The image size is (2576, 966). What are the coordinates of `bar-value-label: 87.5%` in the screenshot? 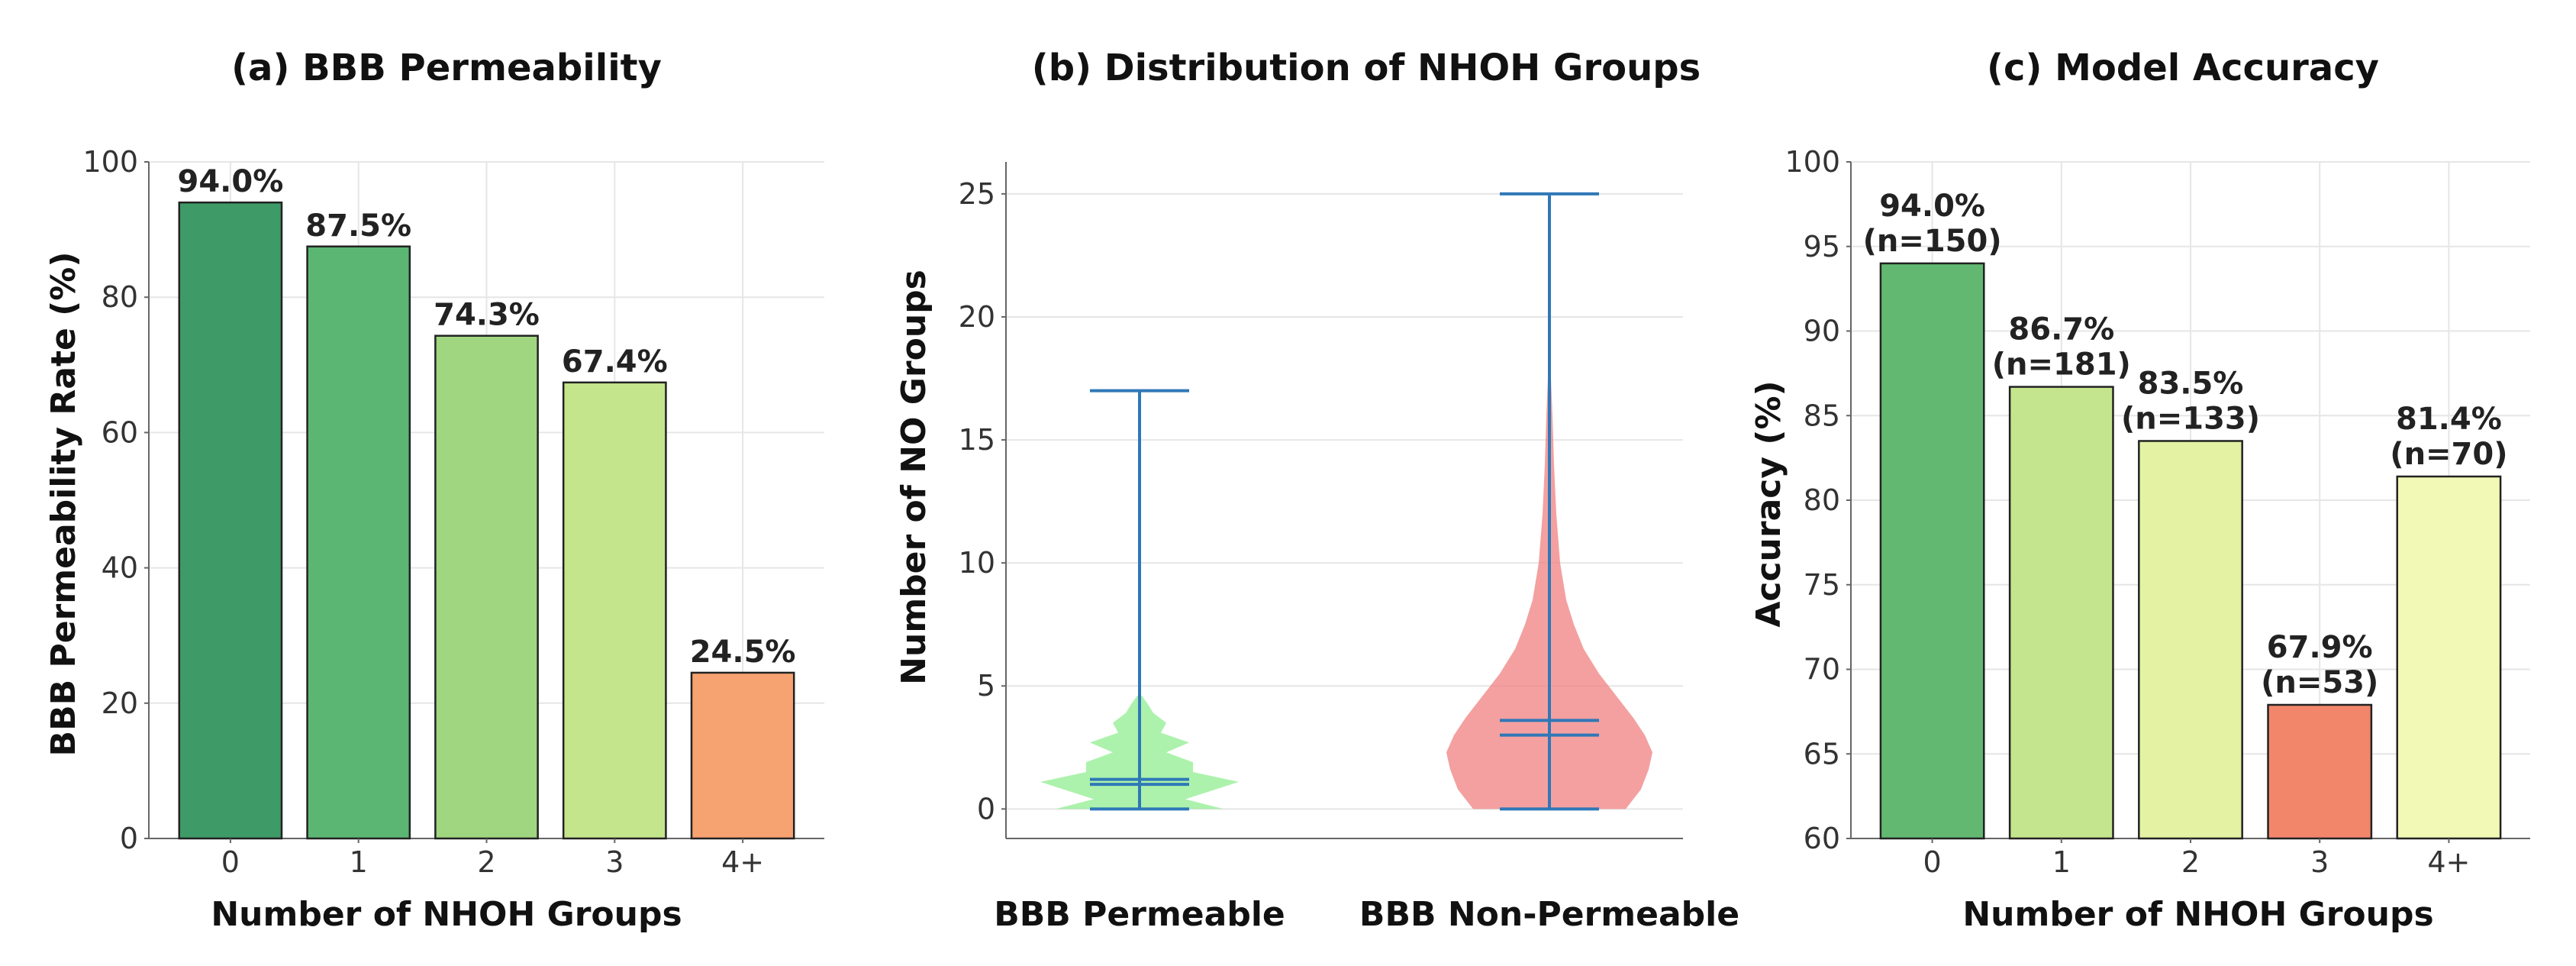 It's located at (358, 226).